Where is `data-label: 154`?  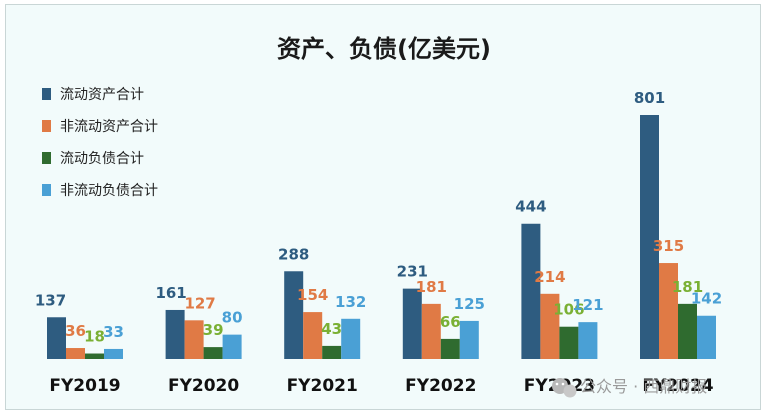 data-label: 154 is located at coordinates (312, 295).